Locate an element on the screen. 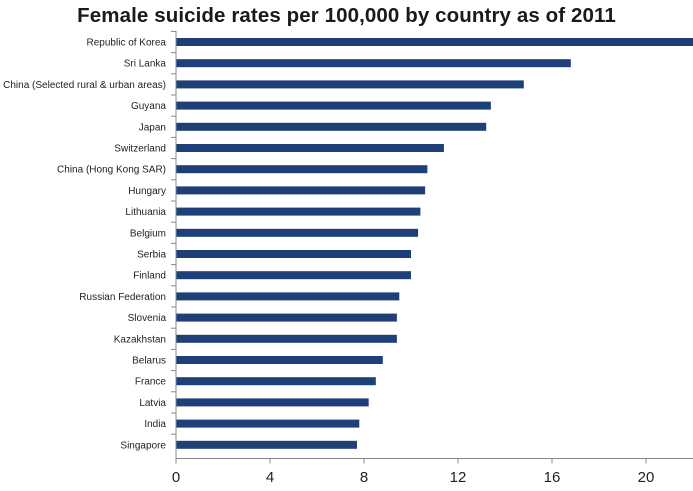 The width and height of the screenshot is (693, 491). category-label: Belgium is located at coordinates (148, 233).